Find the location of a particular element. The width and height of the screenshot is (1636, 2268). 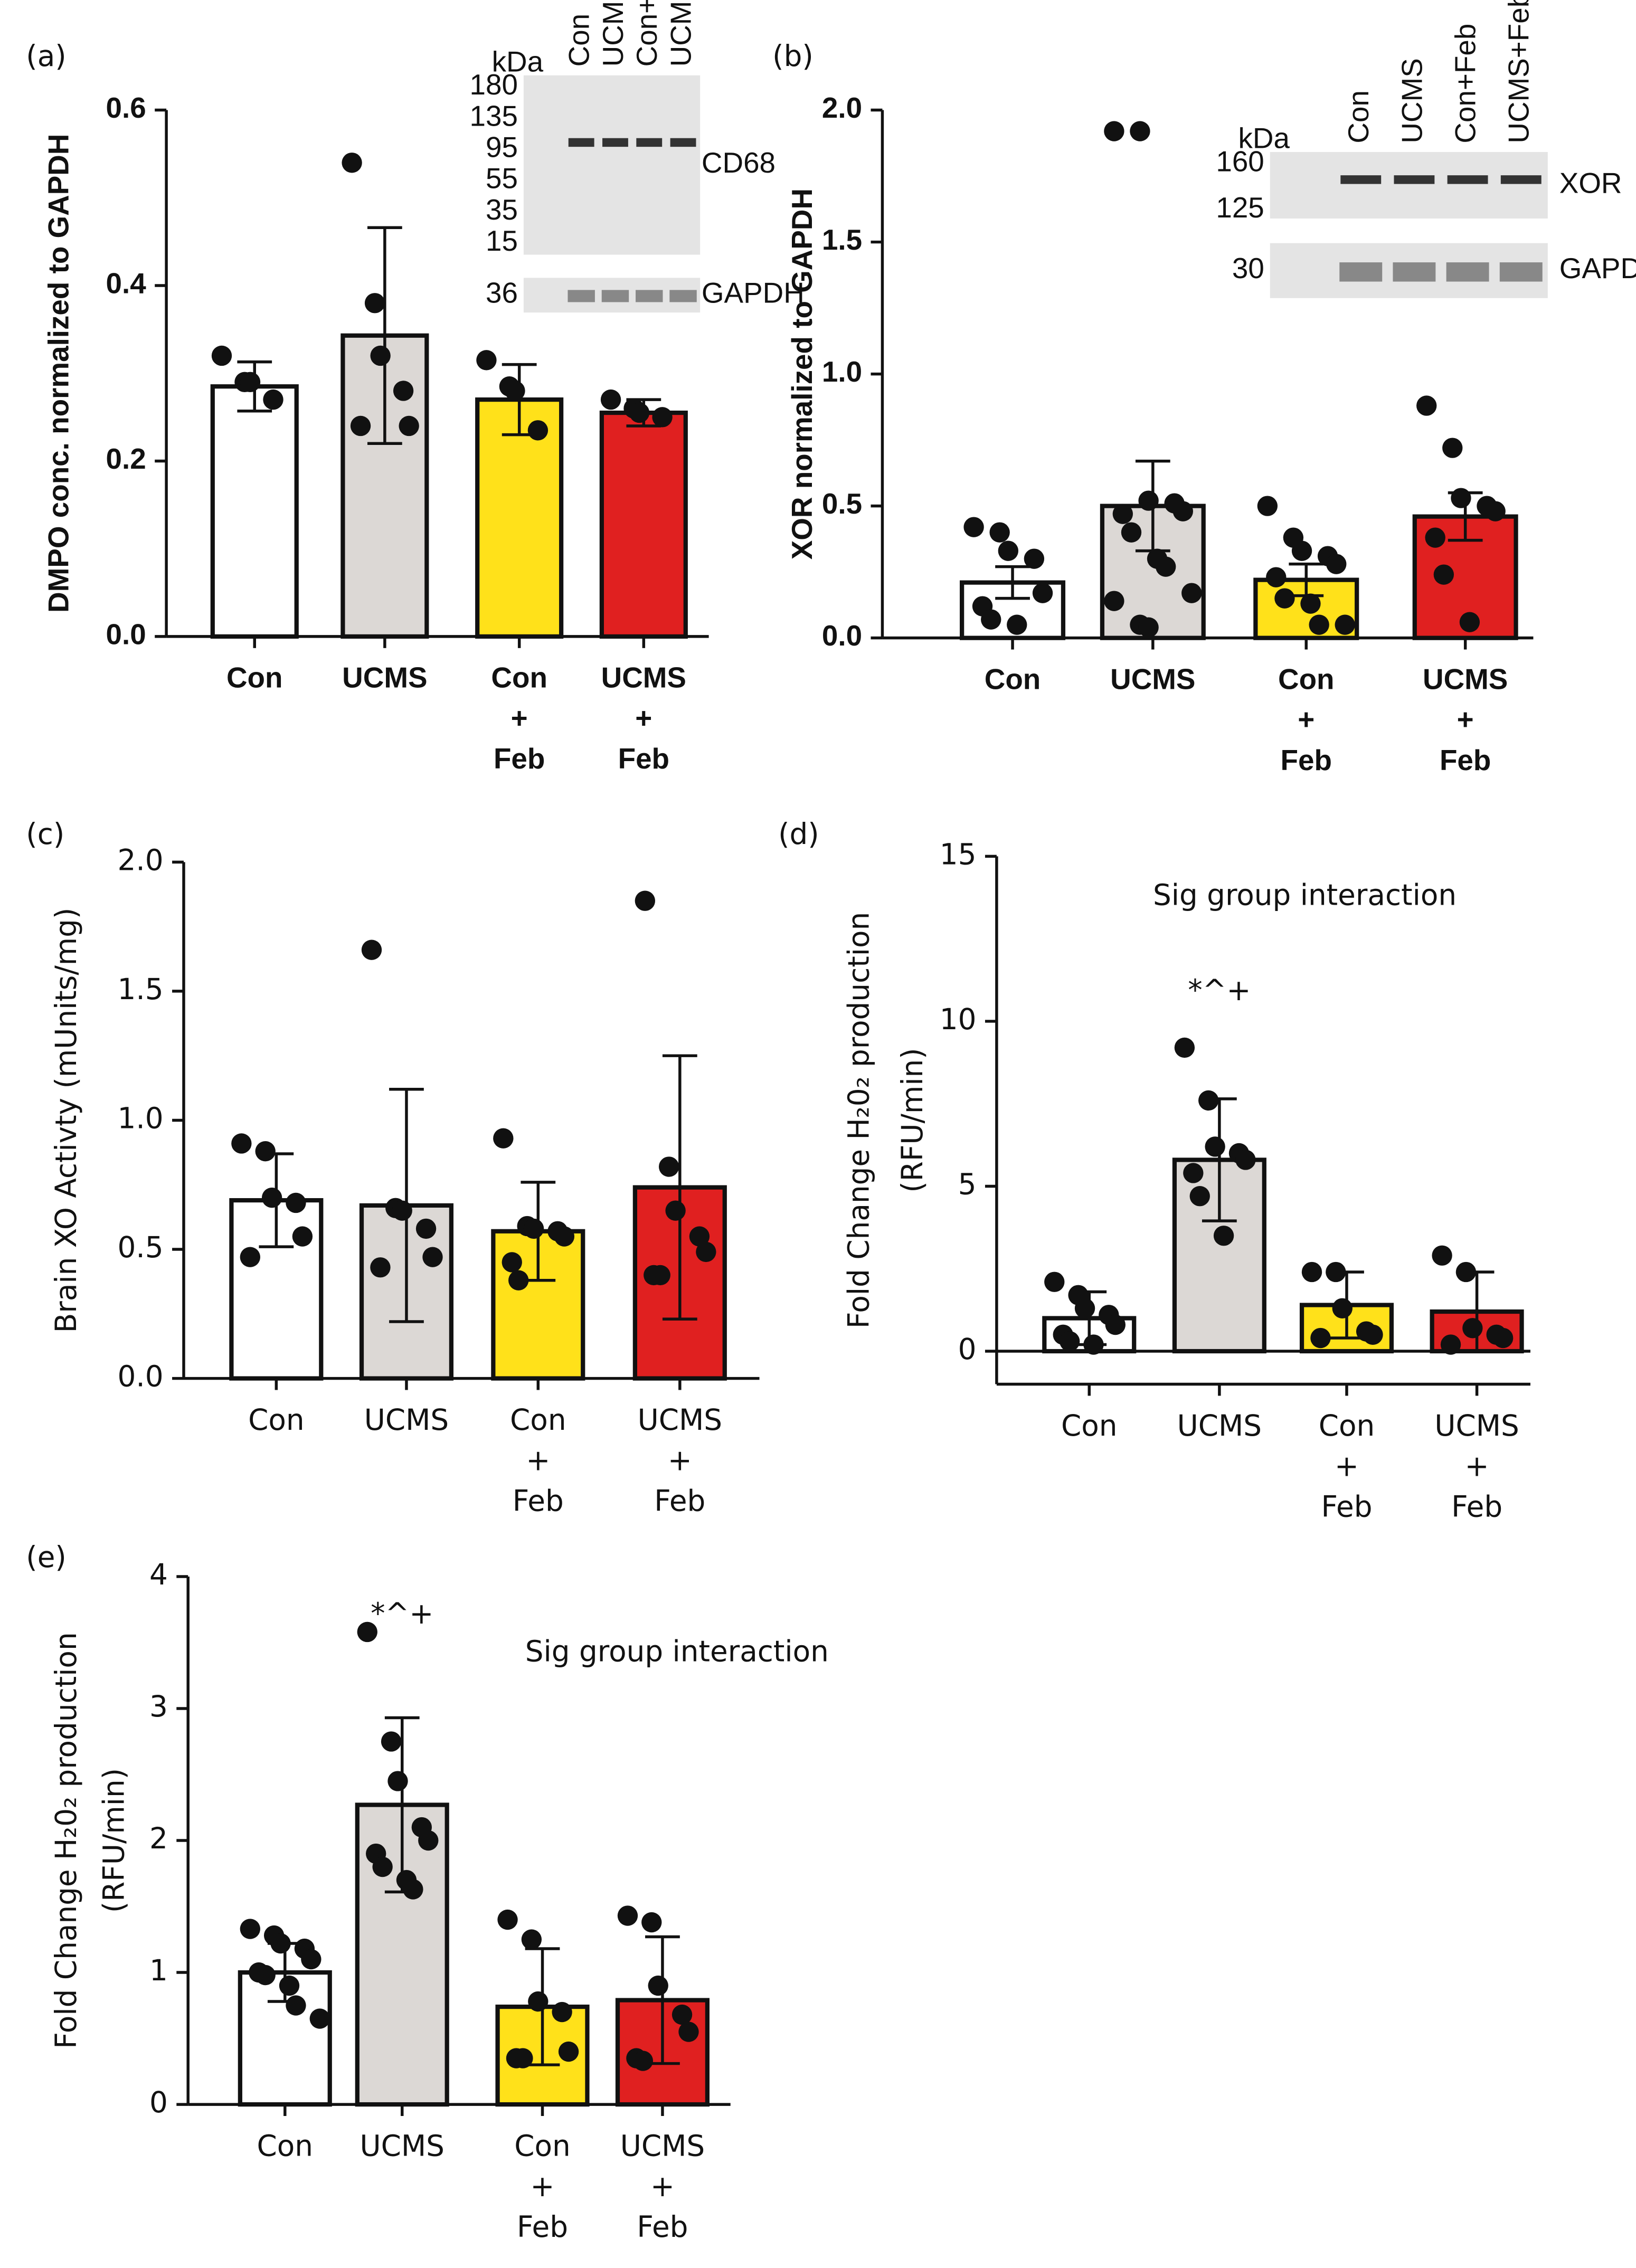

lane-label: Con is located at coordinates (1358, 117).